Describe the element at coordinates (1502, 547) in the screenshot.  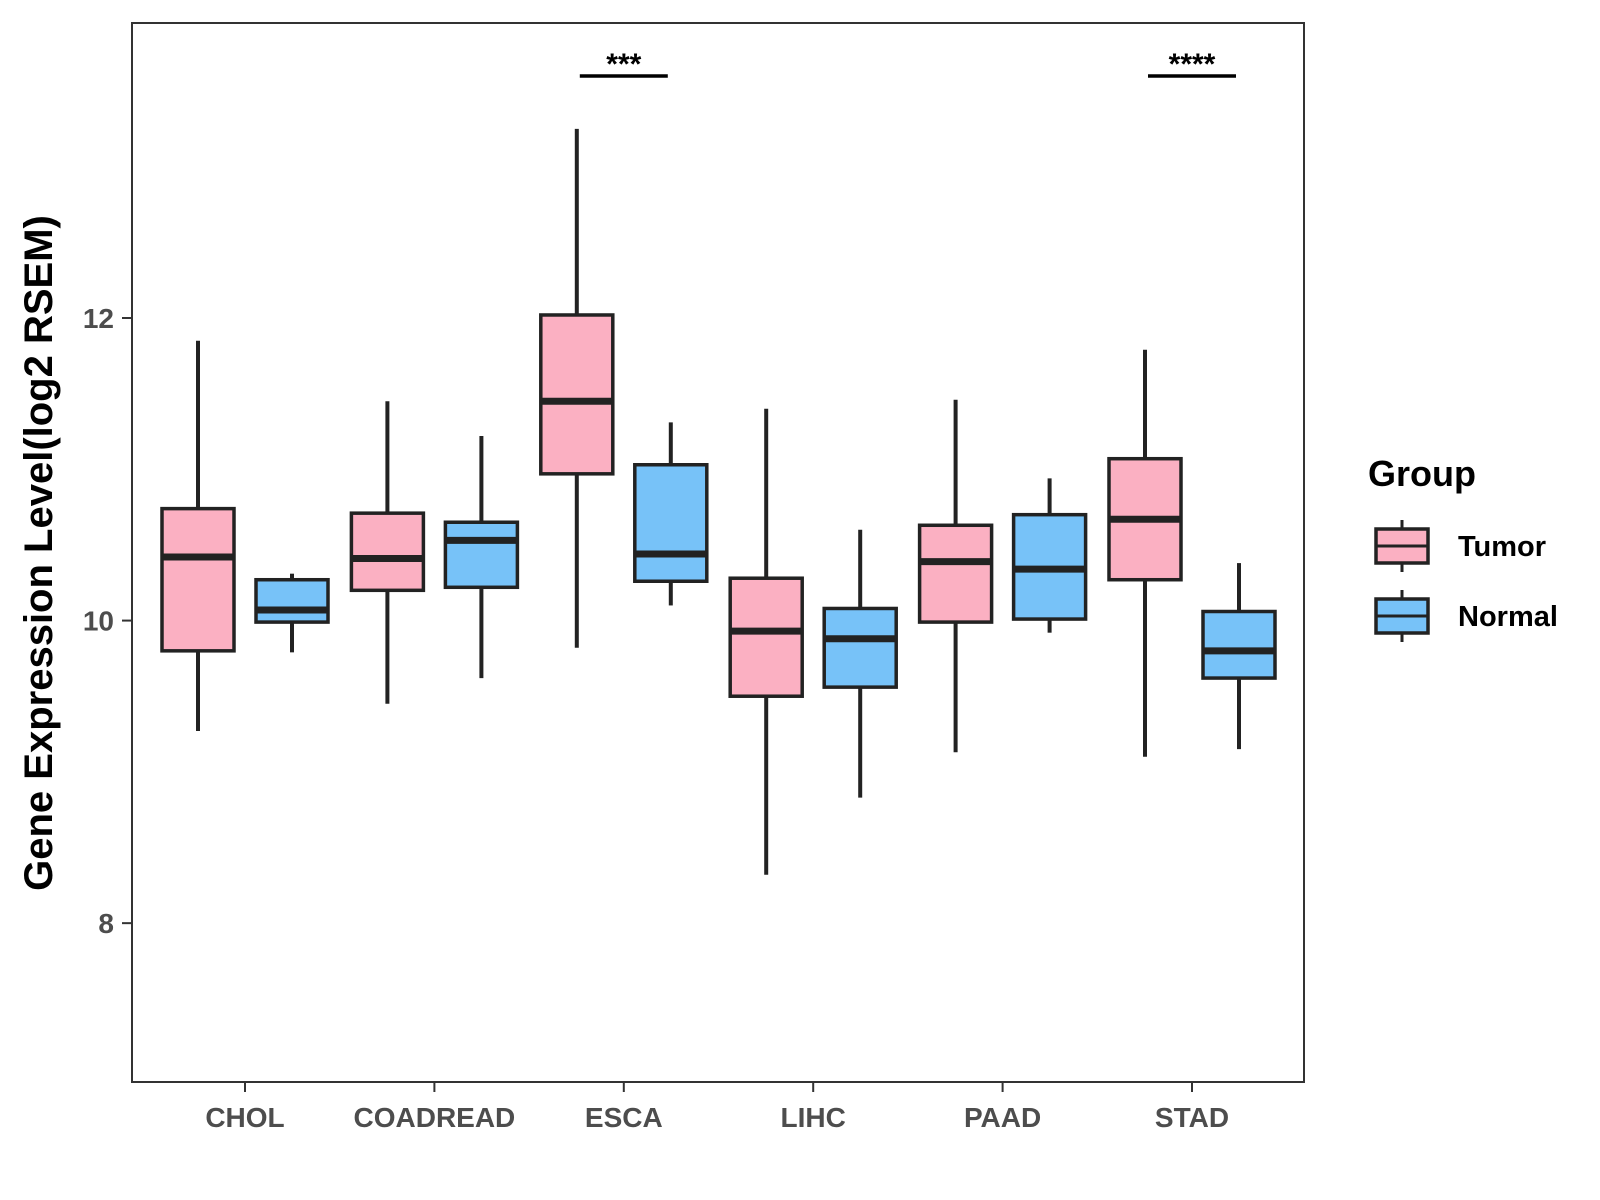
I see `legend-label: Tumor` at that location.